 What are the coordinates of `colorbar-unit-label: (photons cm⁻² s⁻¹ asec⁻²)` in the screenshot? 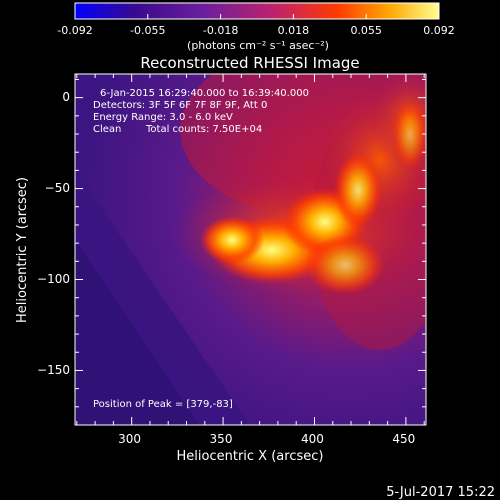 It's located at (258, 45).